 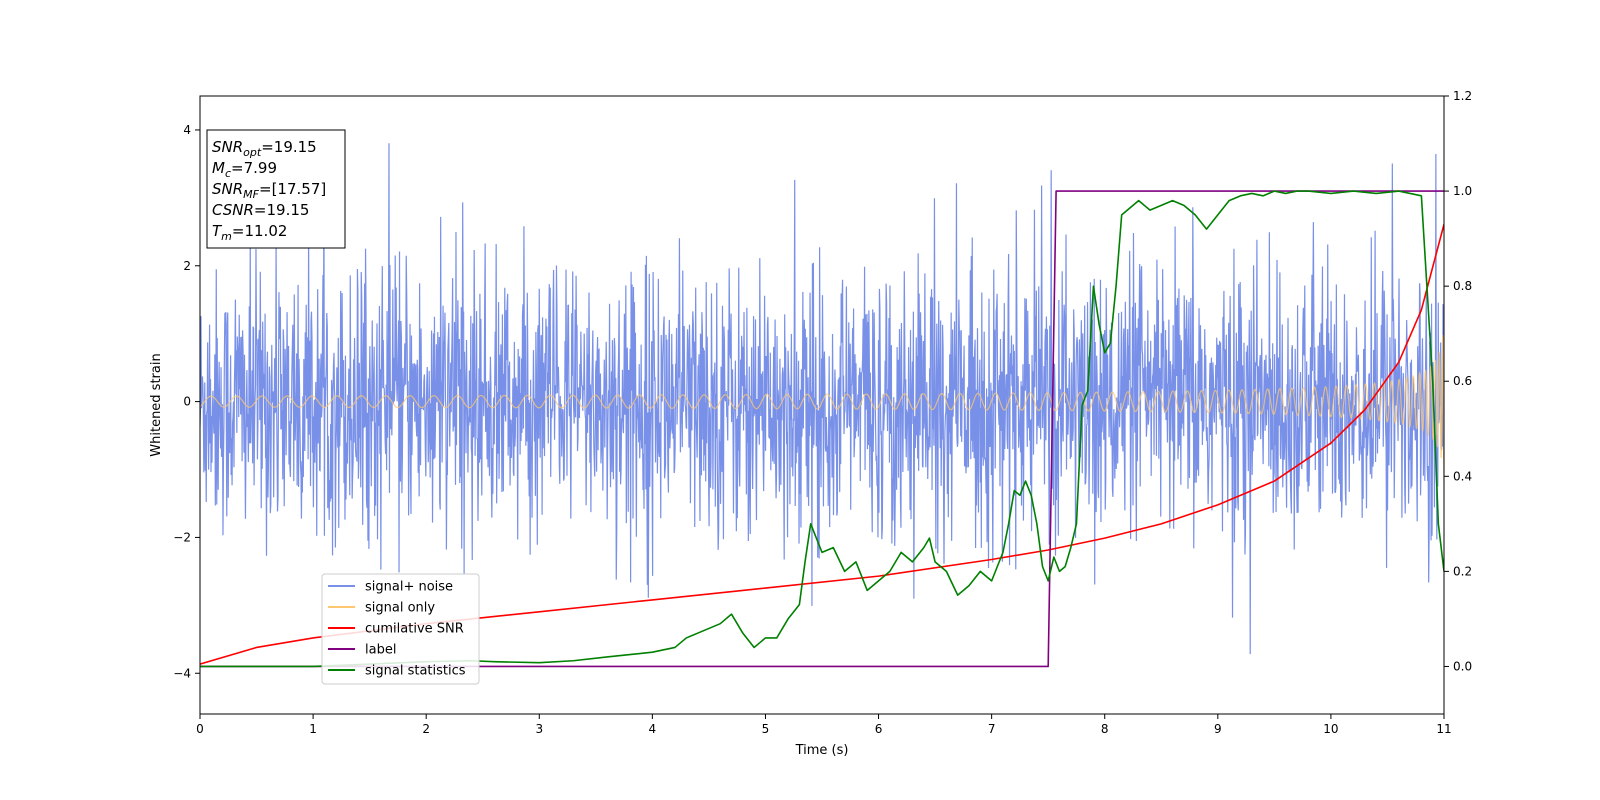 What do you see at coordinates (415, 671) in the screenshot?
I see `legend-label: signal statistics` at bounding box center [415, 671].